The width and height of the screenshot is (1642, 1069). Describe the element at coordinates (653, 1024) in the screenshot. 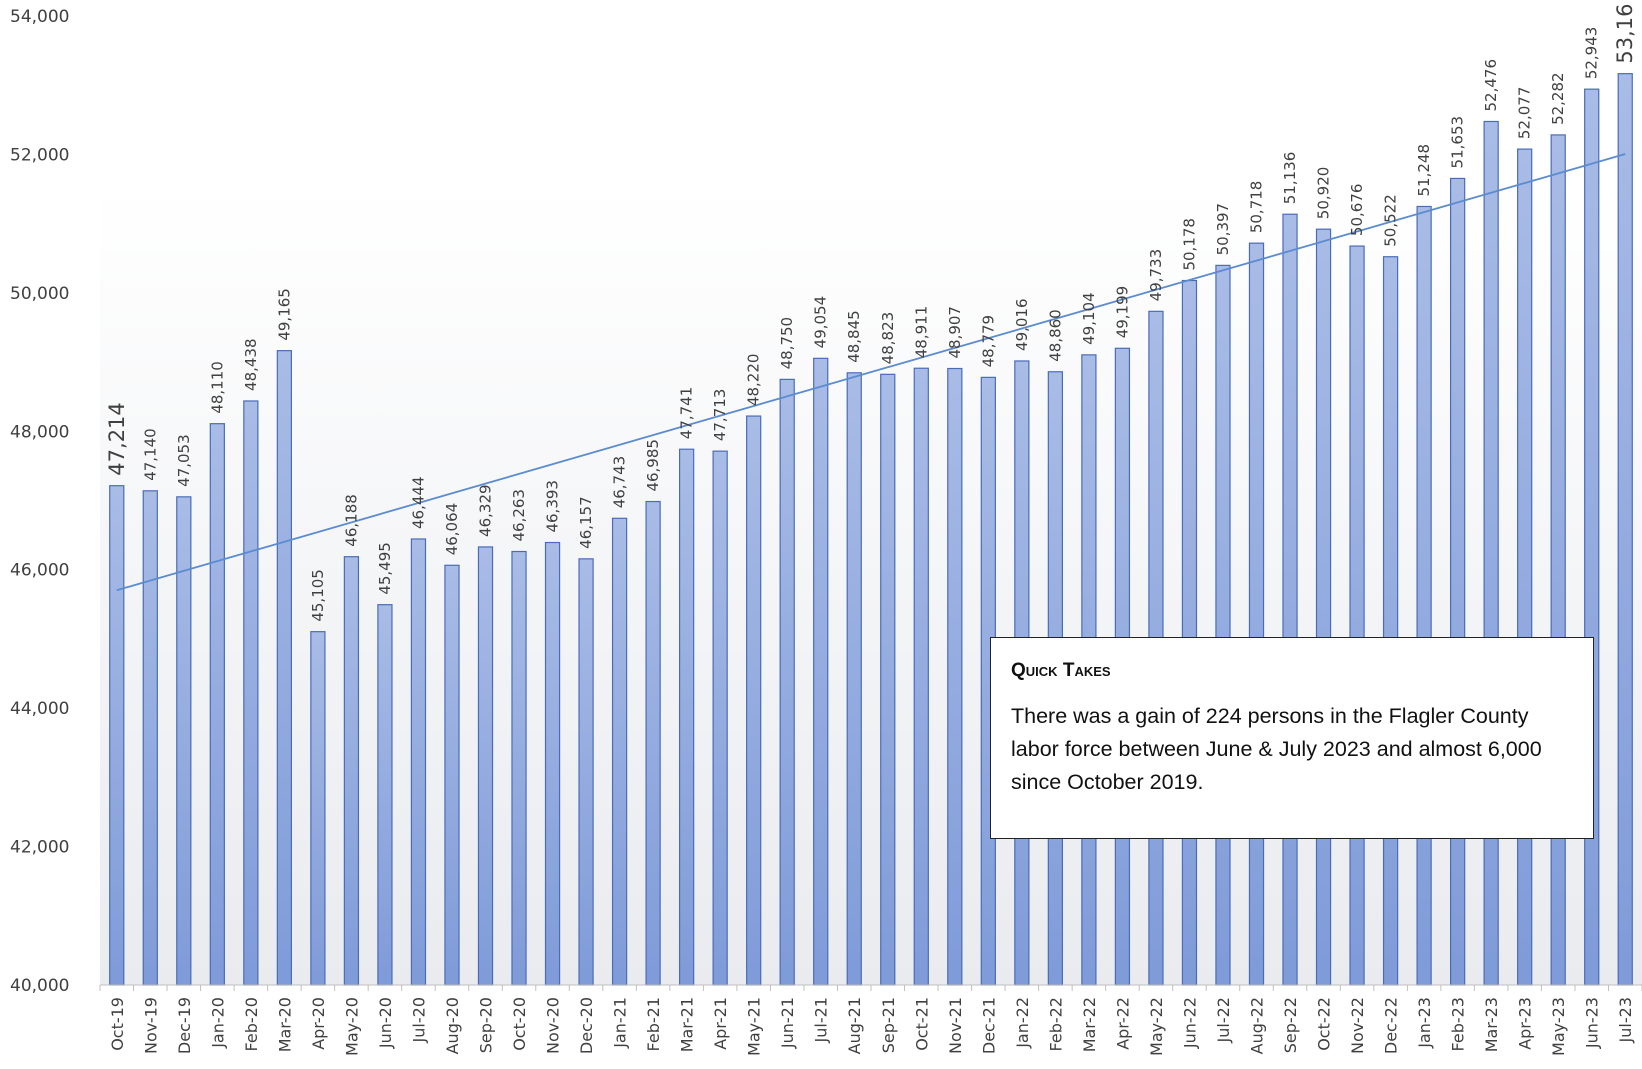

I see `x-tick-label: Feb-21` at that location.